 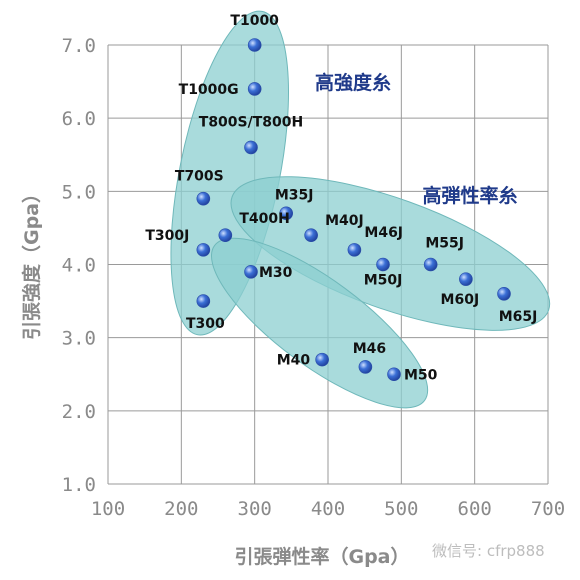 What do you see at coordinates (444, 244) in the screenshot?
I see `point-label: M55J` at bounding box center [444, 244].